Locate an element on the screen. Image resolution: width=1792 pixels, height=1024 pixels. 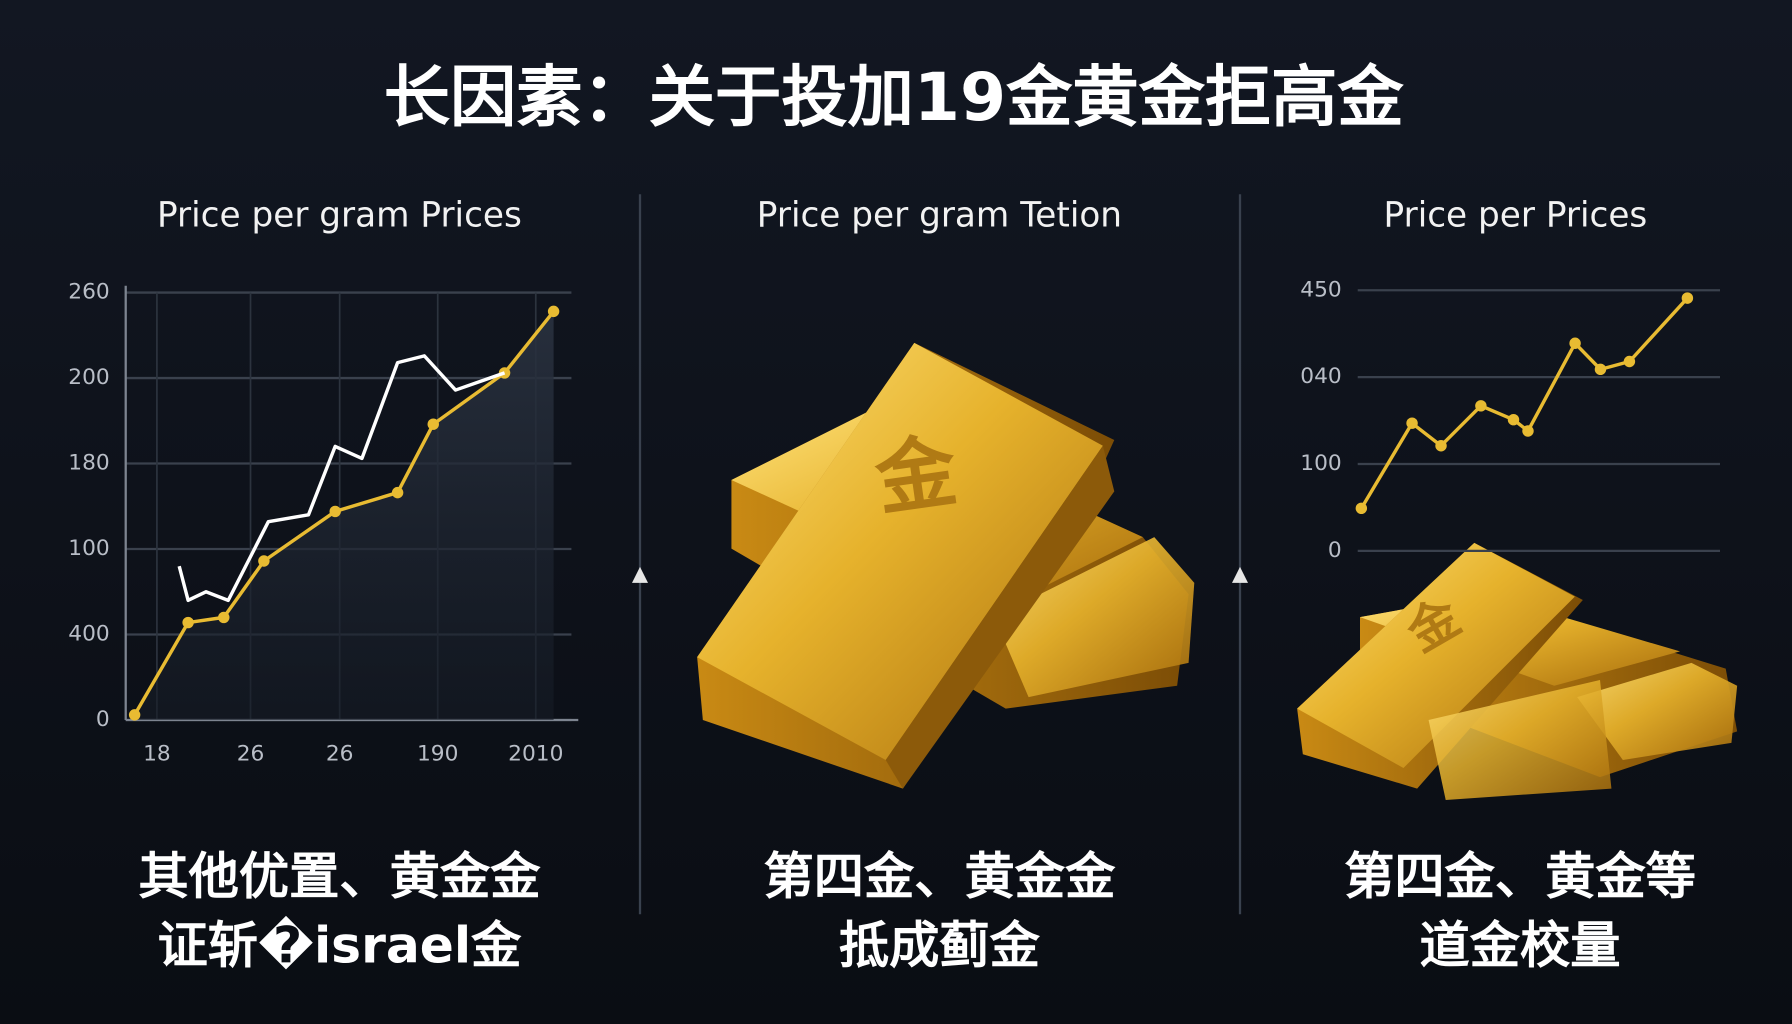
panel-caption: 抵成蓟金 is located at coordinates (940, 944).